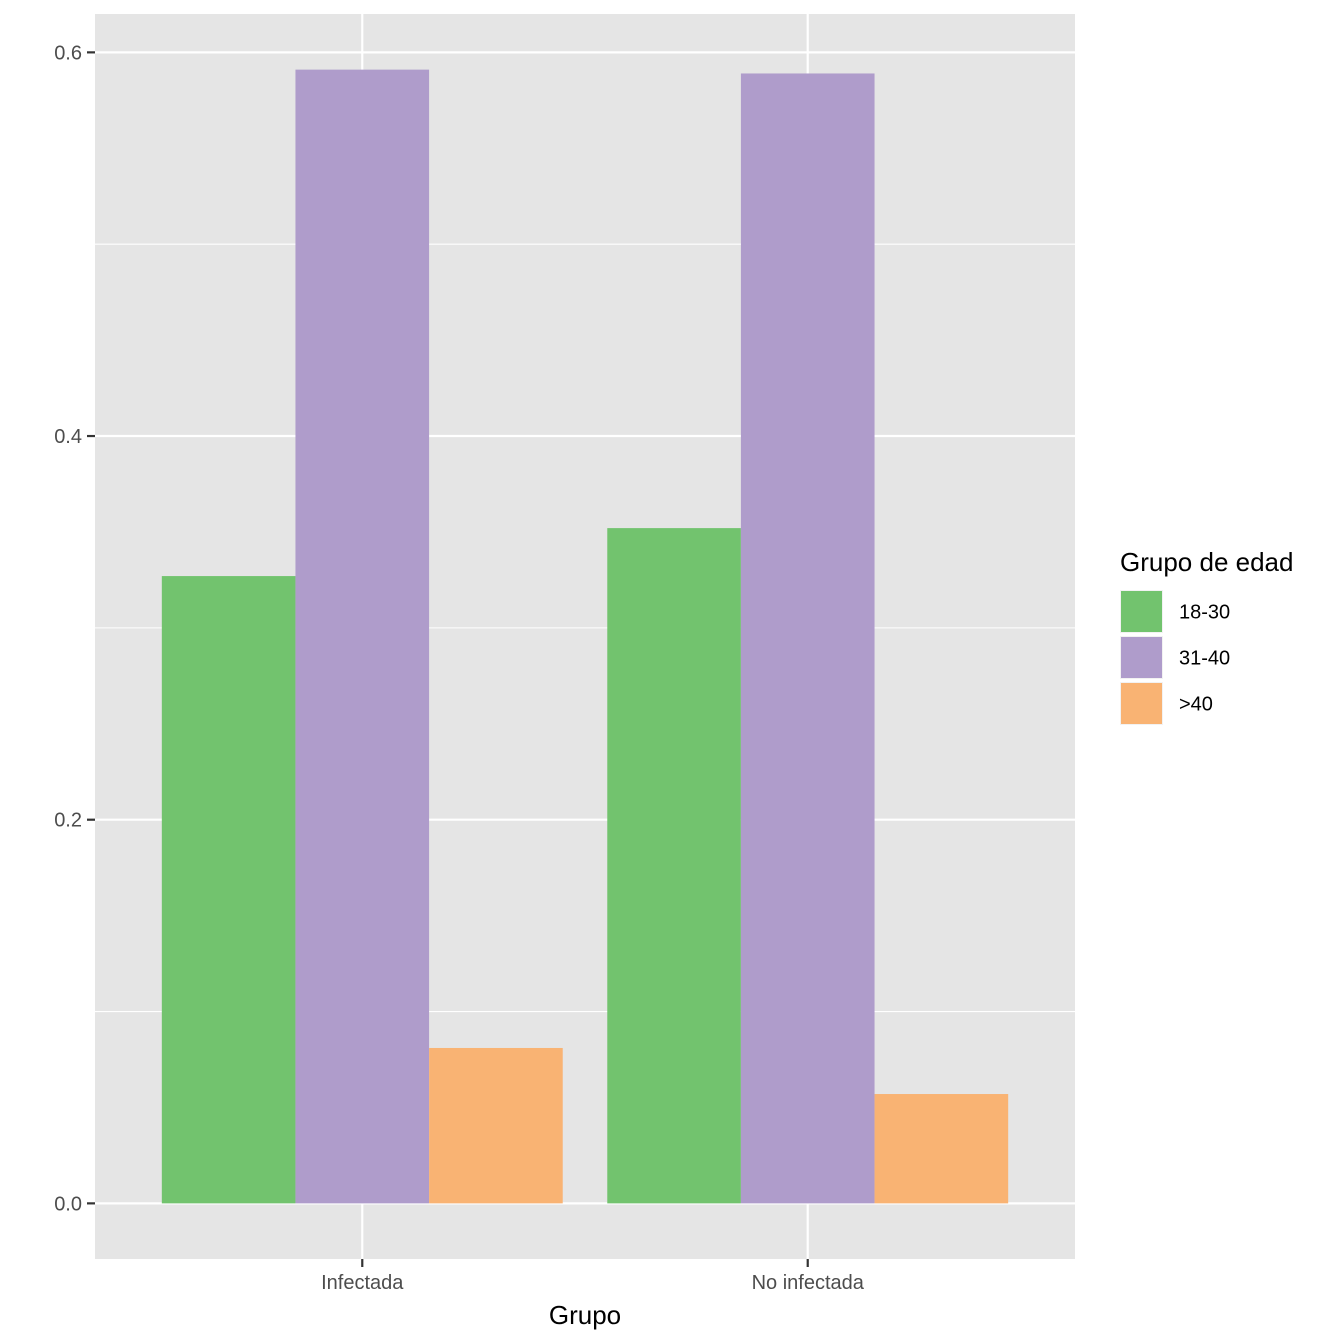 The image size is (1344, 1344). I want to click on y-tick-label: 0.0, so click(68, 1204).